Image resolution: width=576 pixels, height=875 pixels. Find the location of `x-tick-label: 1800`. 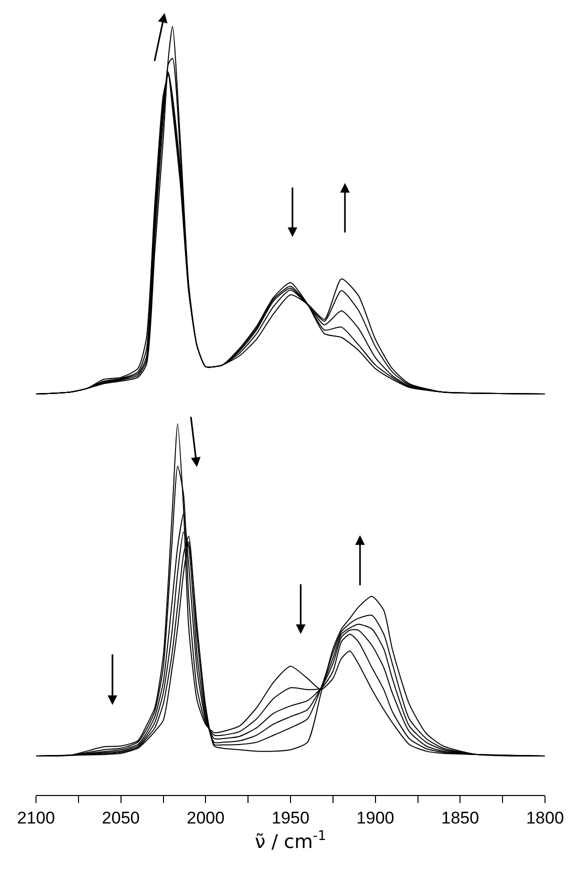

x-tick-label: 1800 is located at coordinates (545, 818).